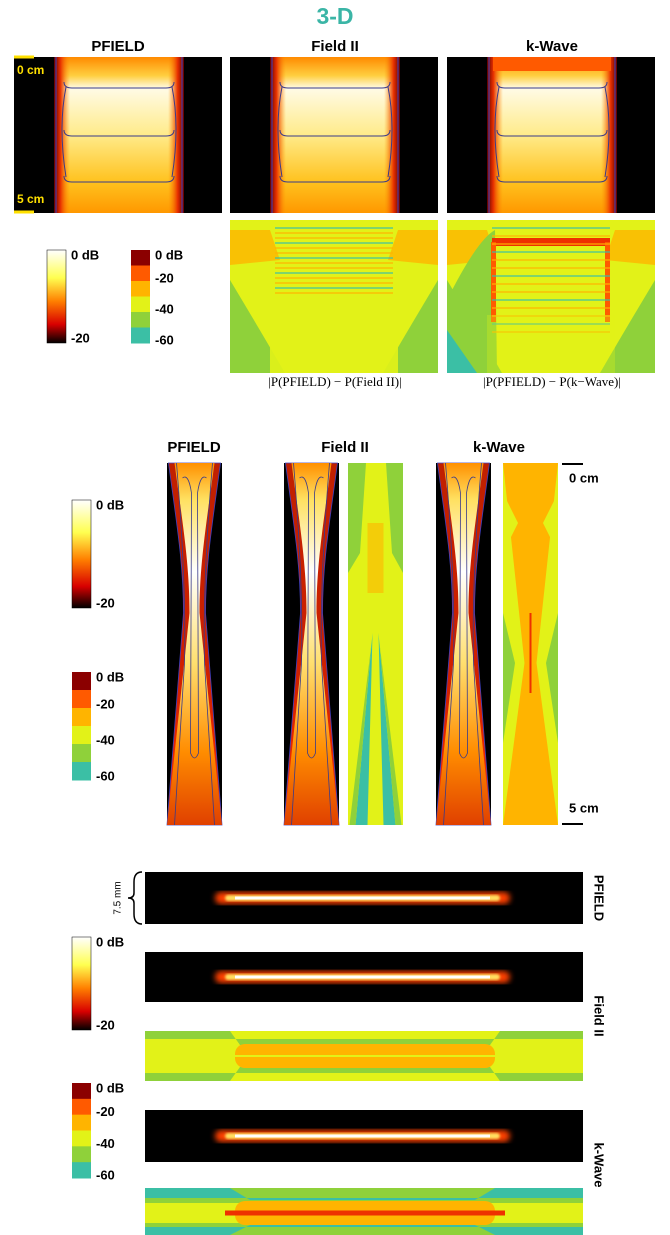 Image resolution: width=670 pixels, height=1235 pixels. What do you see at coordinates (335, 381) in the screenshot?
I see `caption: |P(PFIELD) − P(Field II)|` at bounding box center [335, 381].